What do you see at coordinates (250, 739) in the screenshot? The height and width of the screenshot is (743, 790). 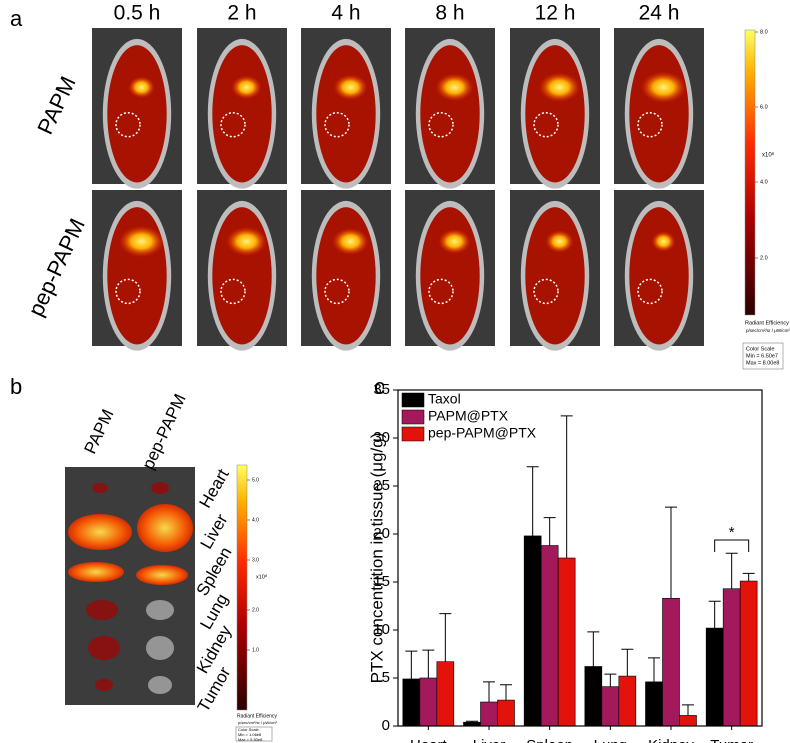 I see `scale-max: Max = 5.50e8` at bounding box center [250, 739].